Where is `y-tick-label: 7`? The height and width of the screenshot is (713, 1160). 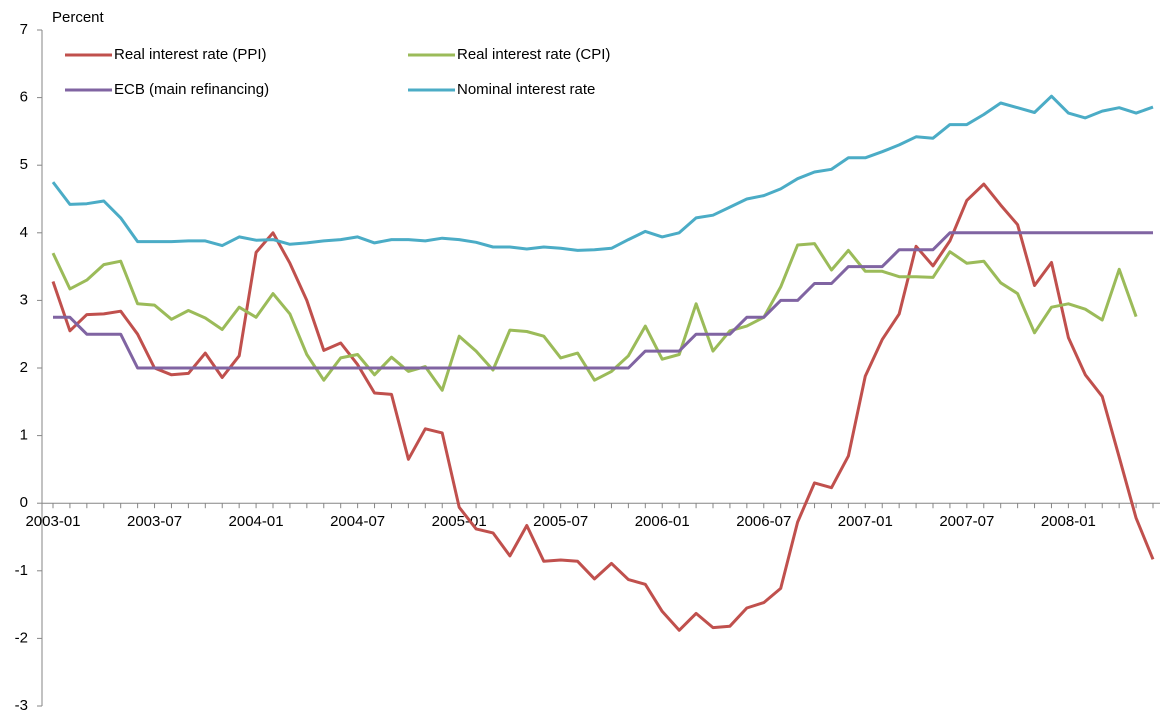
y-tick-label: 7 is located at coordinates (24, 29).